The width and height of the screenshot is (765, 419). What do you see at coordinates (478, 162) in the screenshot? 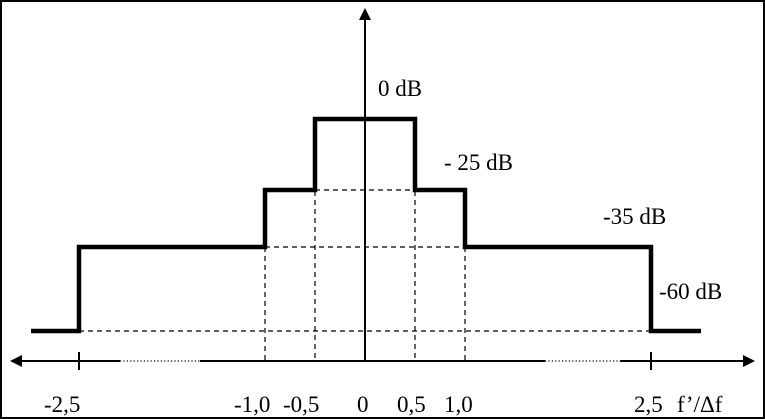
I see `label-25-db: - 25 dB` at bounding box center [478, 162].